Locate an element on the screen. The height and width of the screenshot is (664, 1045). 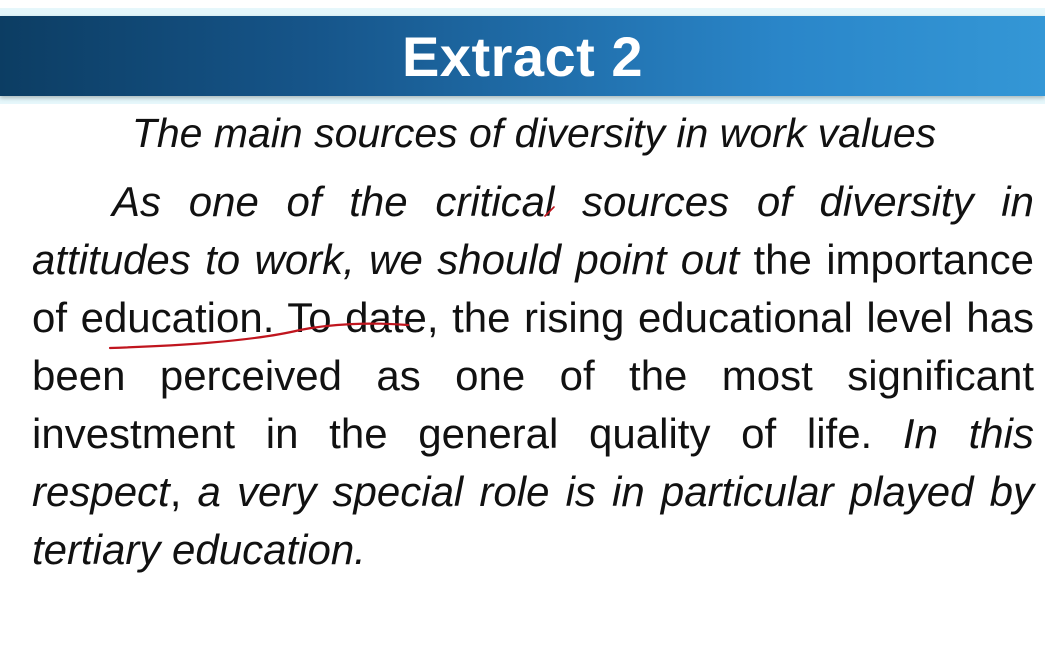
slide-title: Extract 2 is located at coordinates (522, 56).